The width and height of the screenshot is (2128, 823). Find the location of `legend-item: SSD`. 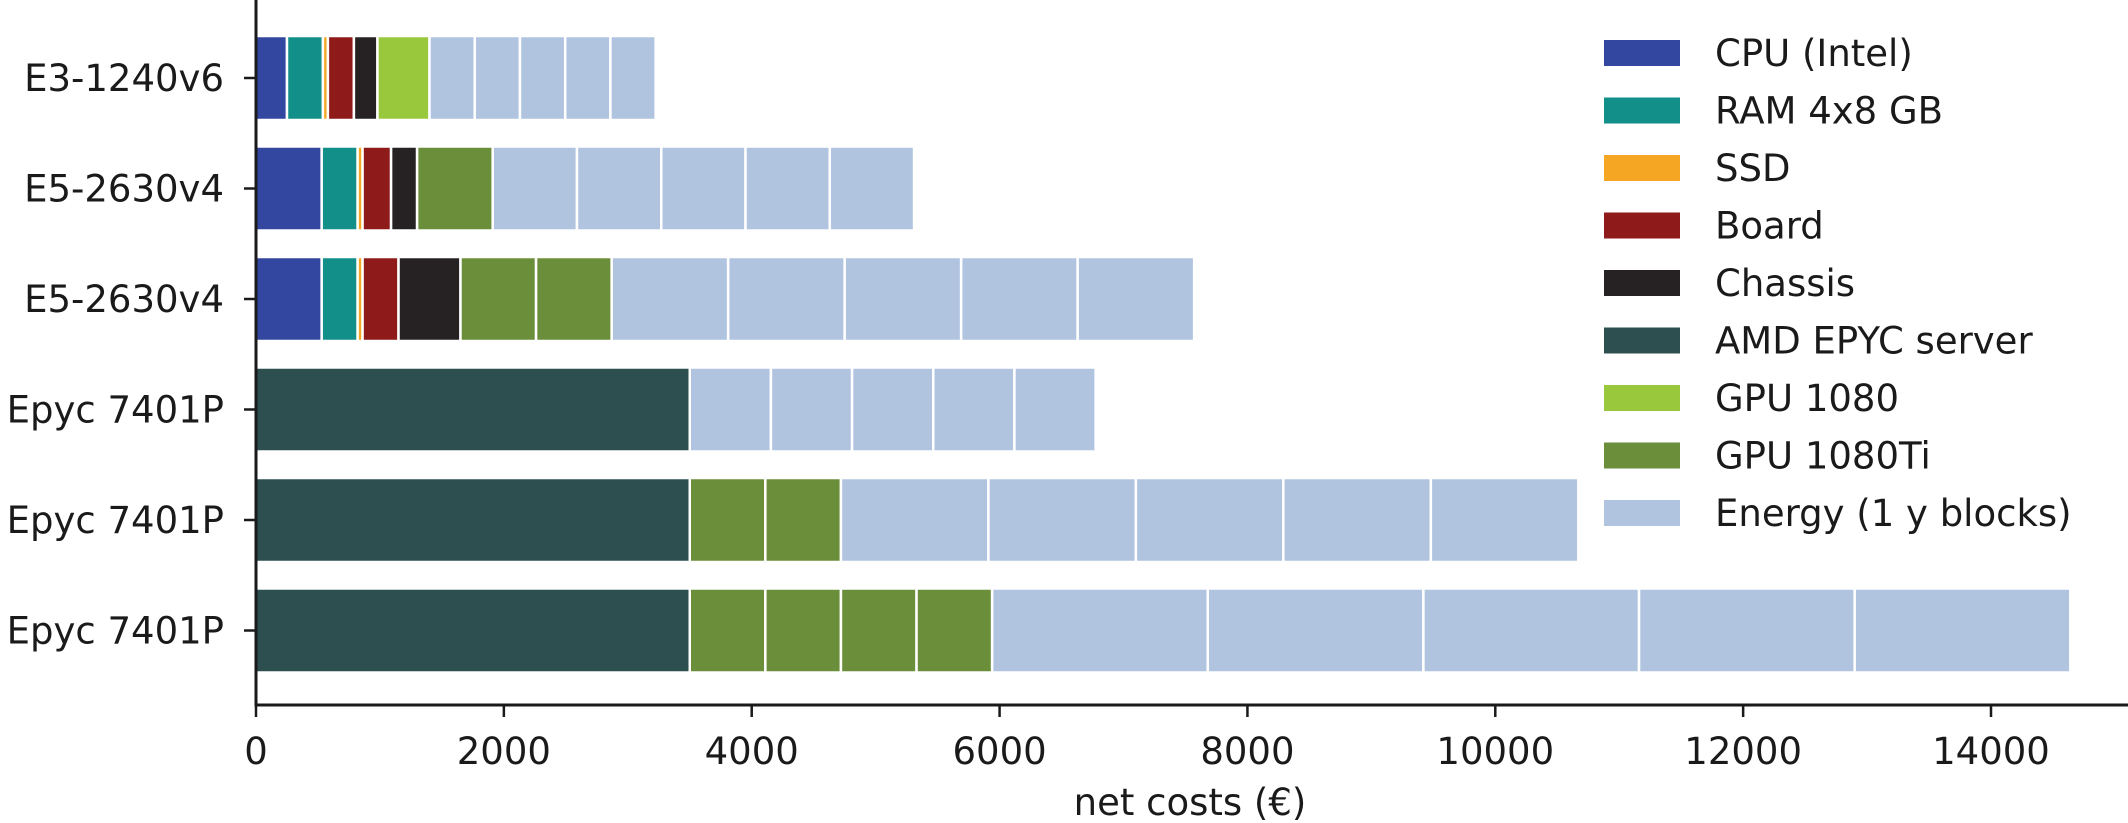

legend-item: SSD is located at coordinates (1697, 168).